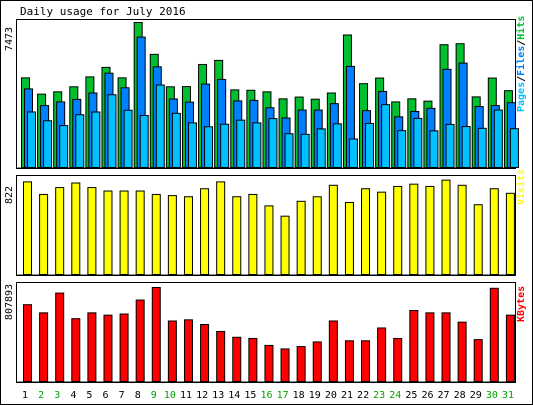 The width and height of the screenshot is (533, 405). Describe the element at coordinates (186, 395) in the screenshot. I see `day-label: 11` at that location.